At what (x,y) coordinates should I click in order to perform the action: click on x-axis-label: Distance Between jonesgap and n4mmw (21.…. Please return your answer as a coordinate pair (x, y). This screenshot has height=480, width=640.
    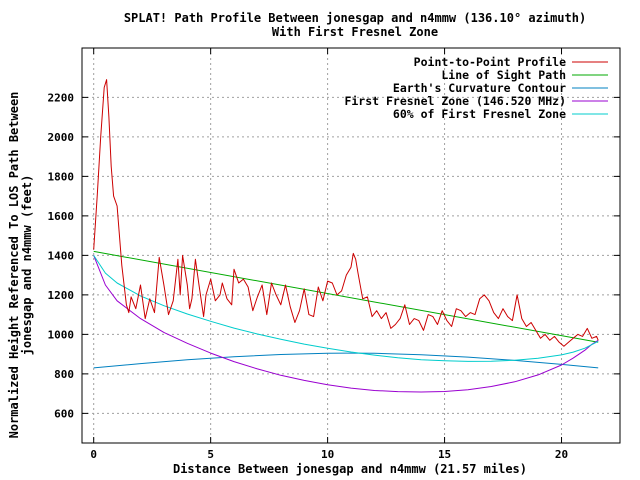
    Looking at the image, I should click on (350, 469).